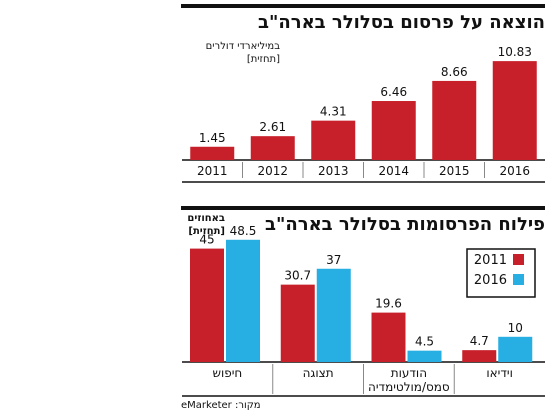 This screenshot has width=550, height=419. What do you see at coordinates (363, 221) in the screenshot?
I see `chart-2-title: פילוח הפרסומות בסלולר בארה"ב` at bounding box center [363, 221].